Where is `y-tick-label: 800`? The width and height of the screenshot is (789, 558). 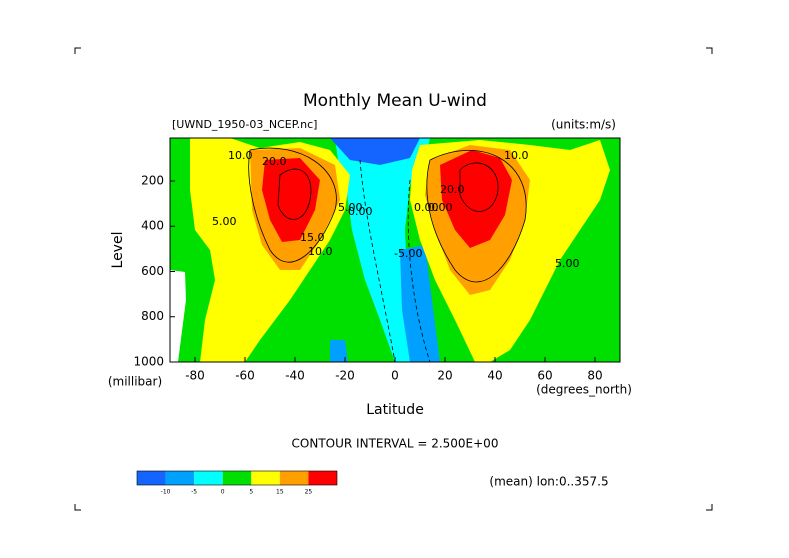 y-tick-label: 800 is located at coordinates (152, 316).